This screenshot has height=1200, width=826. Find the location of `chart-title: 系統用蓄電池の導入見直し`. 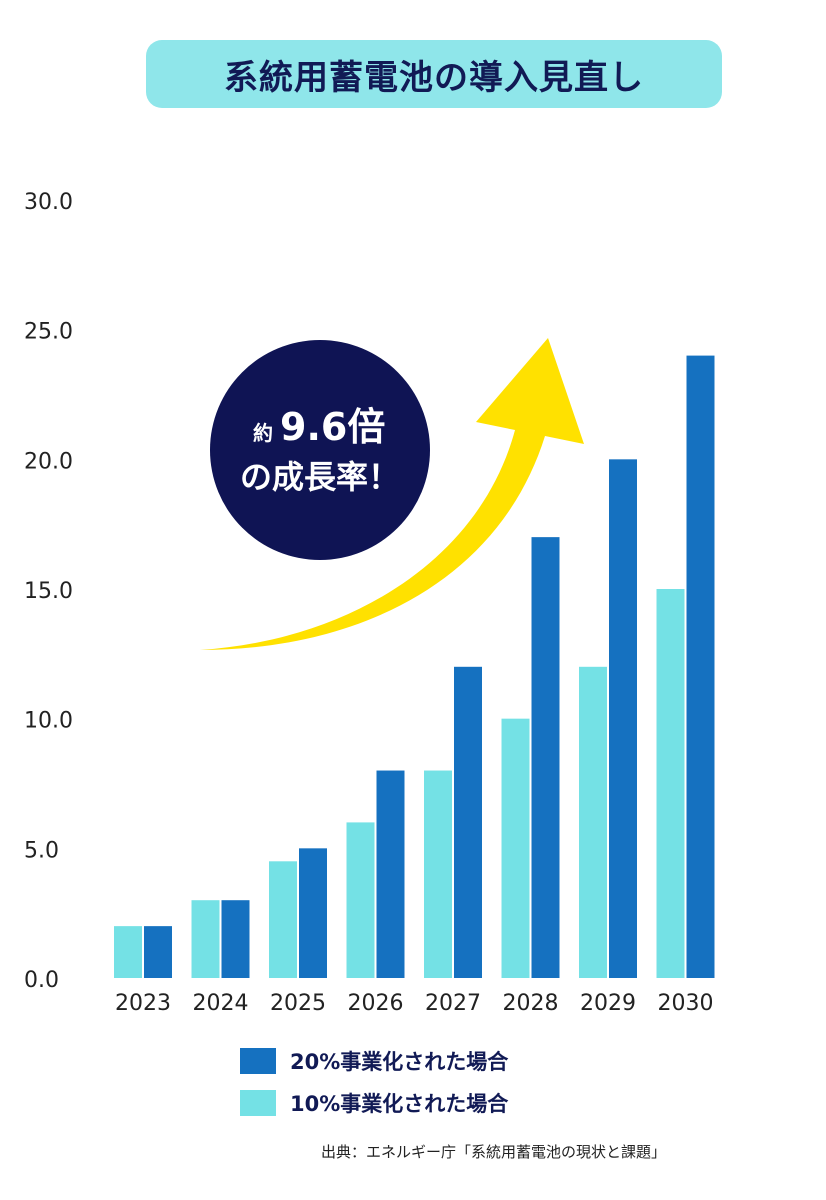

chart-title: 系統用蓄電池の導入見直し is located at coordinates (434, 77).